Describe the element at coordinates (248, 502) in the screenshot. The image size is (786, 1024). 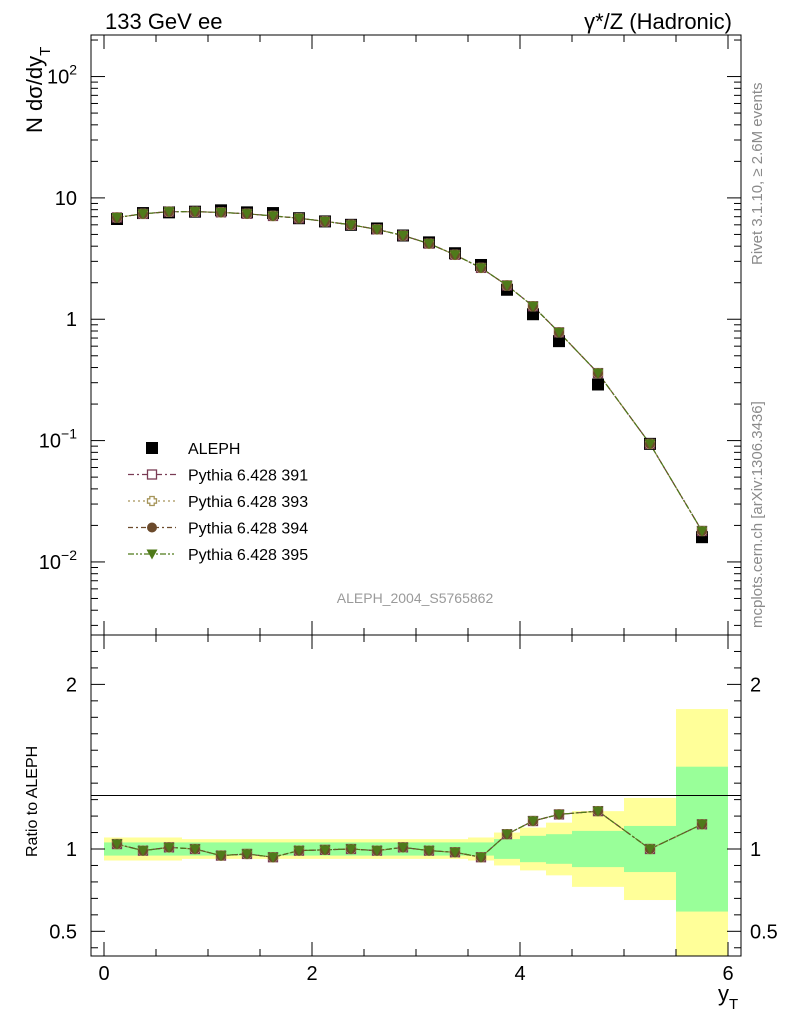
I see `legend-entry-label: Pythia 6.428 393` at that location.